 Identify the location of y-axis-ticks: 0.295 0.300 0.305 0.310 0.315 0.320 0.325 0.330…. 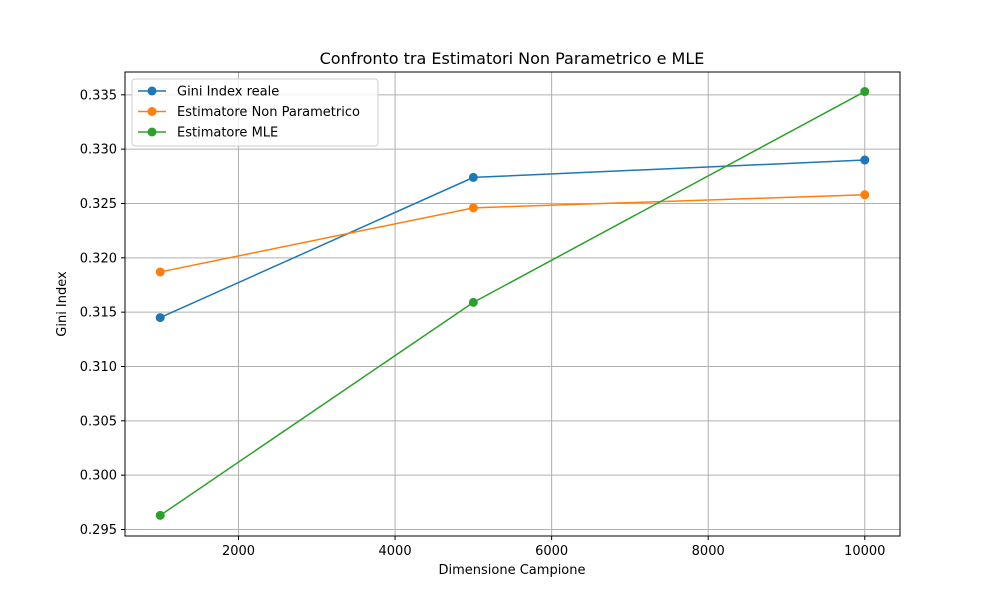
(102, 313).